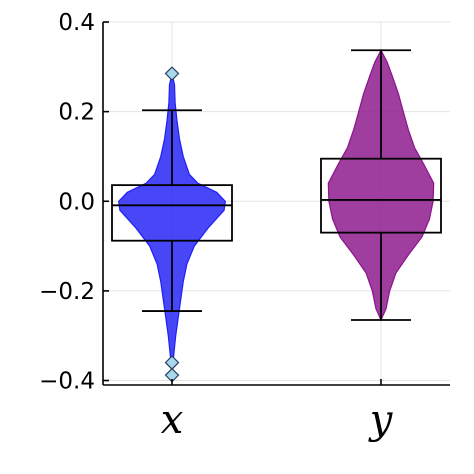 This screenshot has width=474, height=474. What do you see at coordinates (76, 113) in the screenshot?
I see `y-tick-label: 0.2` at bounding box center [76, 113].